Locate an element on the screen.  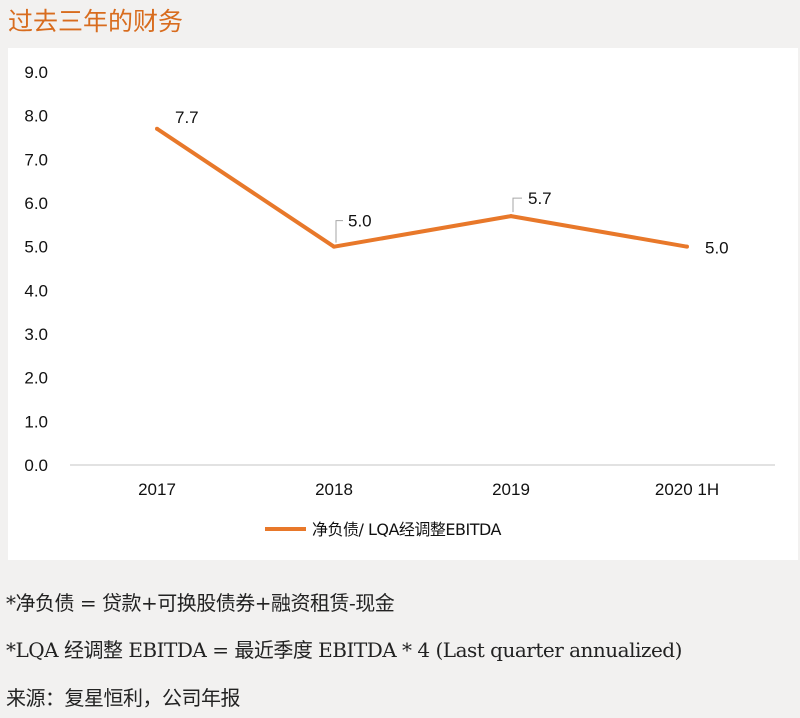
y-tick-label: 2.0 is located at coordinates (36, 378).